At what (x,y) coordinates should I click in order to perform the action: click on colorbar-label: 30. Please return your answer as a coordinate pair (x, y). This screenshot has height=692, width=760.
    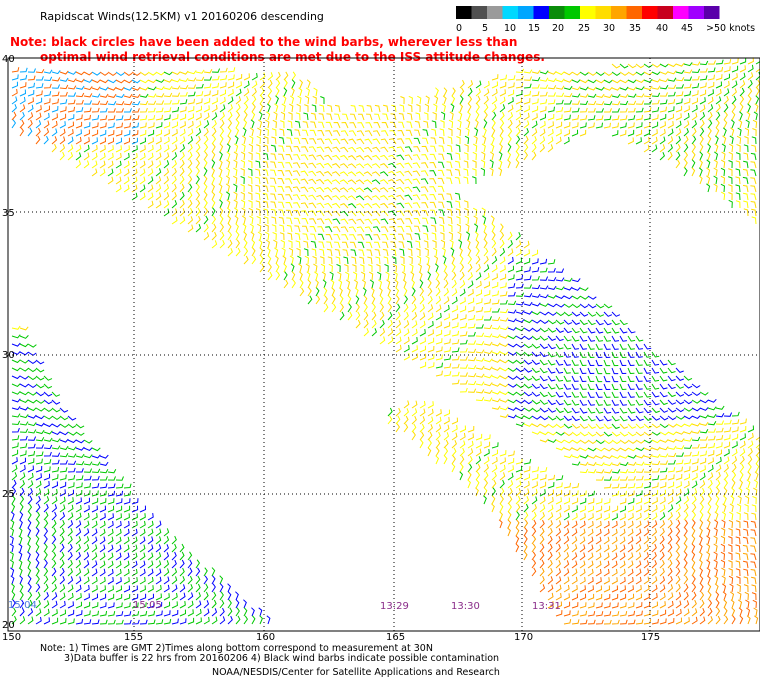
    Looking at the image, I should click on (609, 28).